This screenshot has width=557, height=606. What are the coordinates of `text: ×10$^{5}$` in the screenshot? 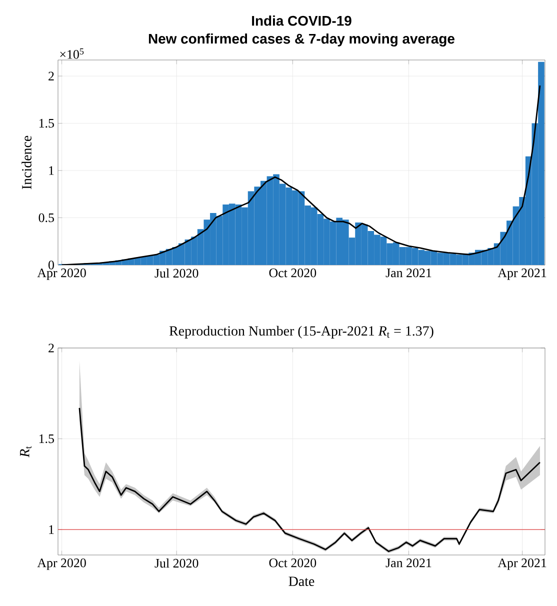 It's located at (72, 53).